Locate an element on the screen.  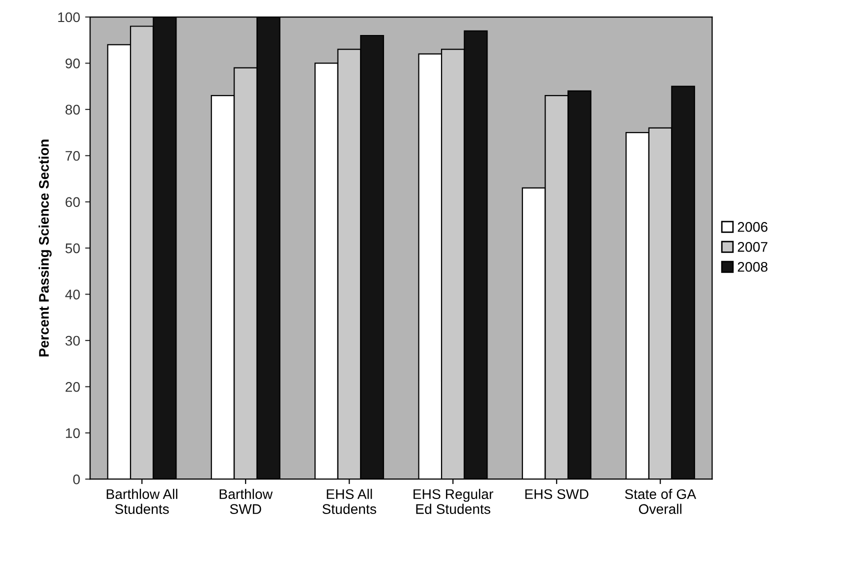
legend-label: 2008 is located at coordinates (753, 267).